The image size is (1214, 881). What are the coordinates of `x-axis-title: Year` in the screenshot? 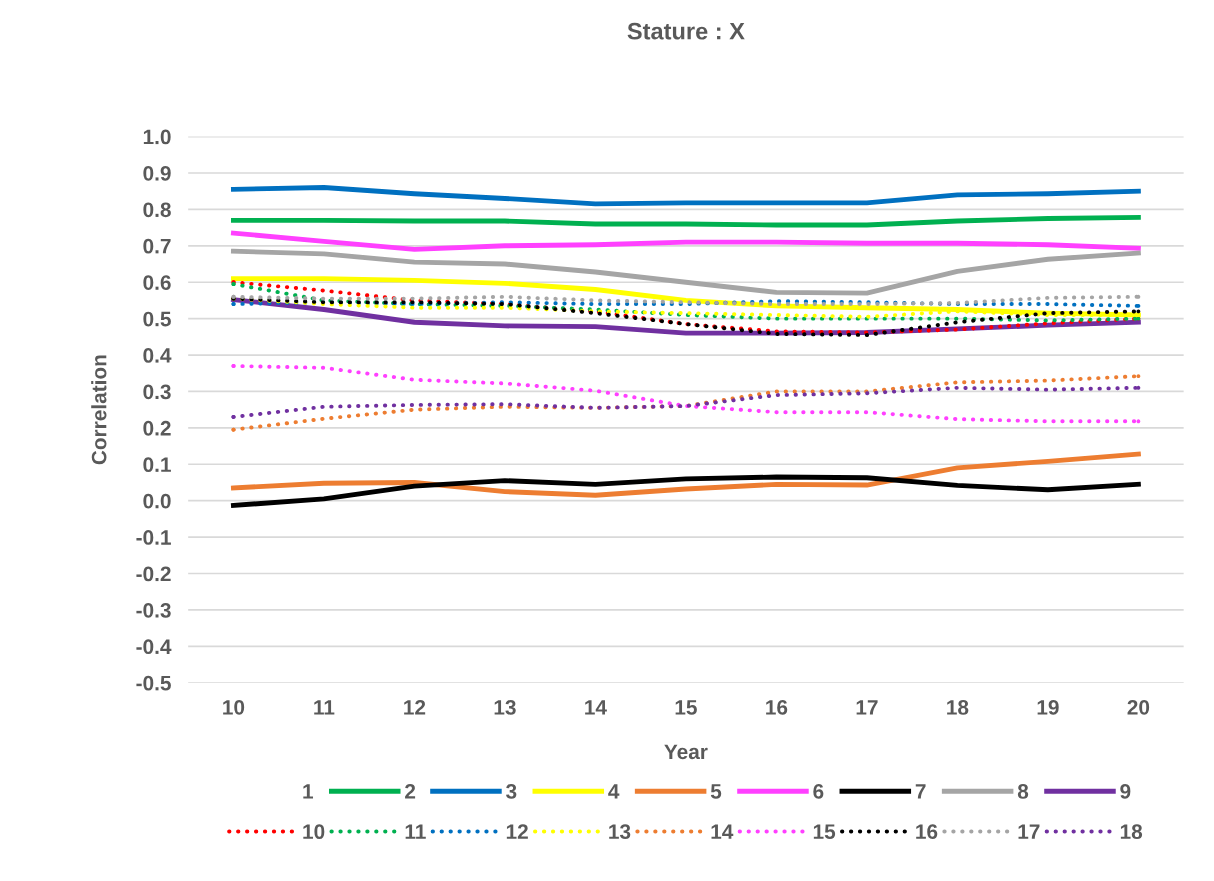 It's located at (686, 752).